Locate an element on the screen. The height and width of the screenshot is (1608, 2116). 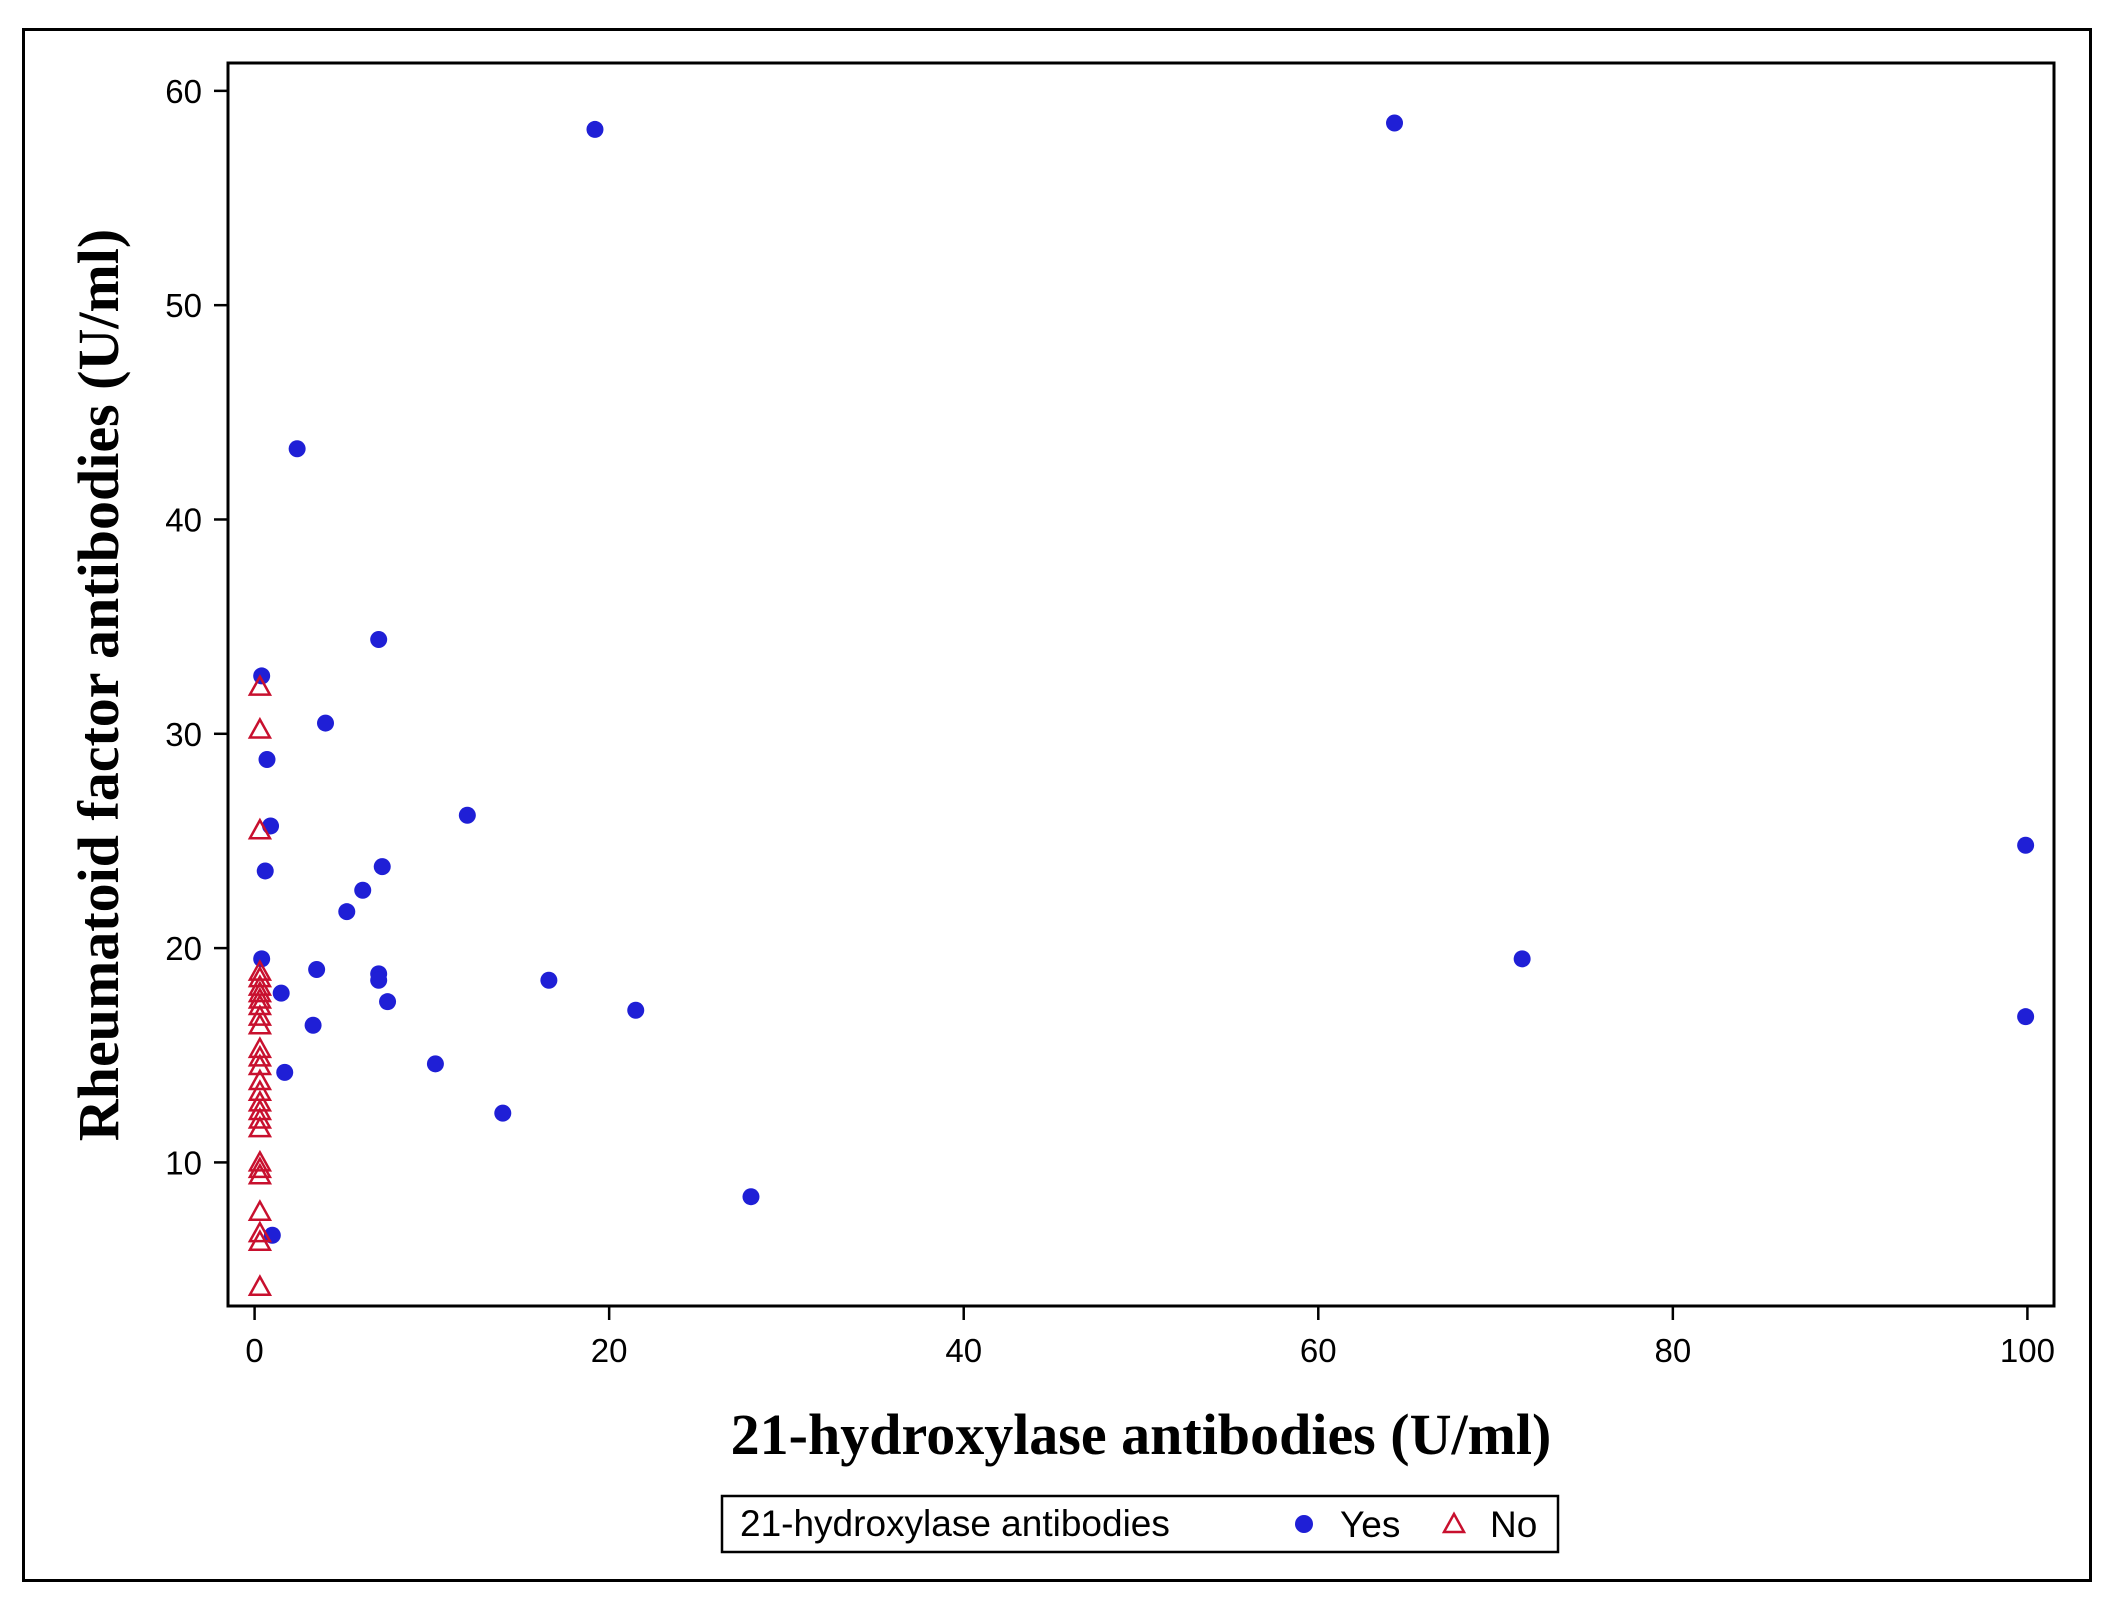
legend-title: 21-hydroxylase antibodies is located at coordinates (955, 1523).